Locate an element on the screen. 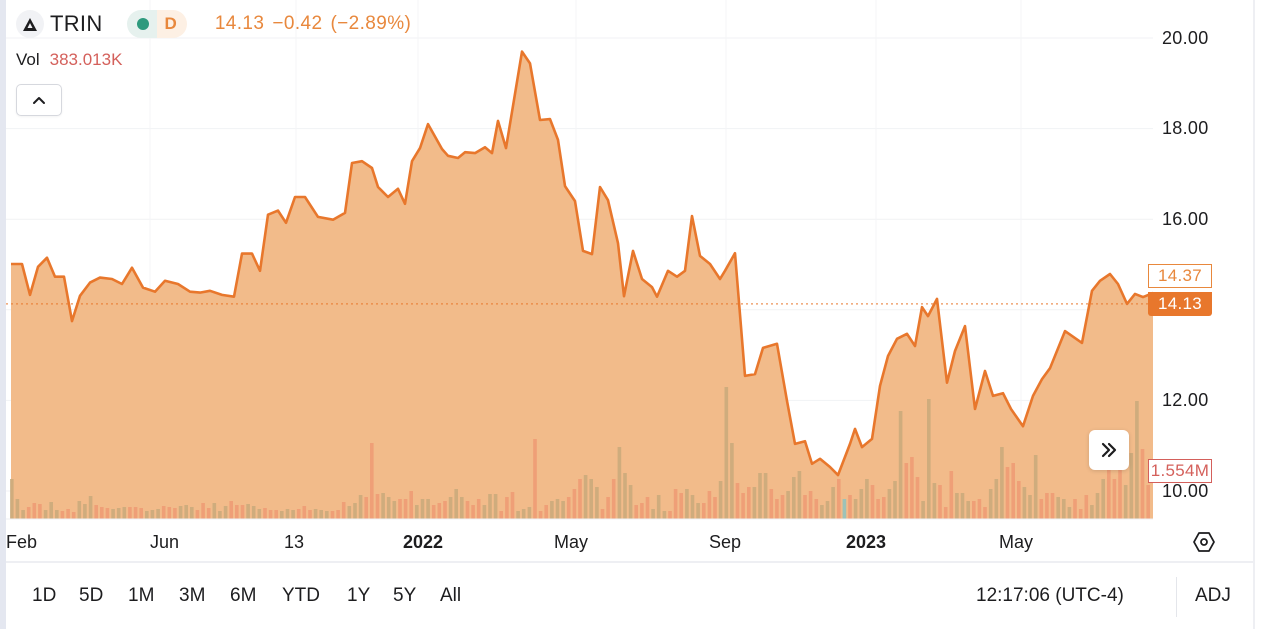 This screenshot has height=629, width=1280. double-chevron-right-icon is located at coordinates (1109, 450).